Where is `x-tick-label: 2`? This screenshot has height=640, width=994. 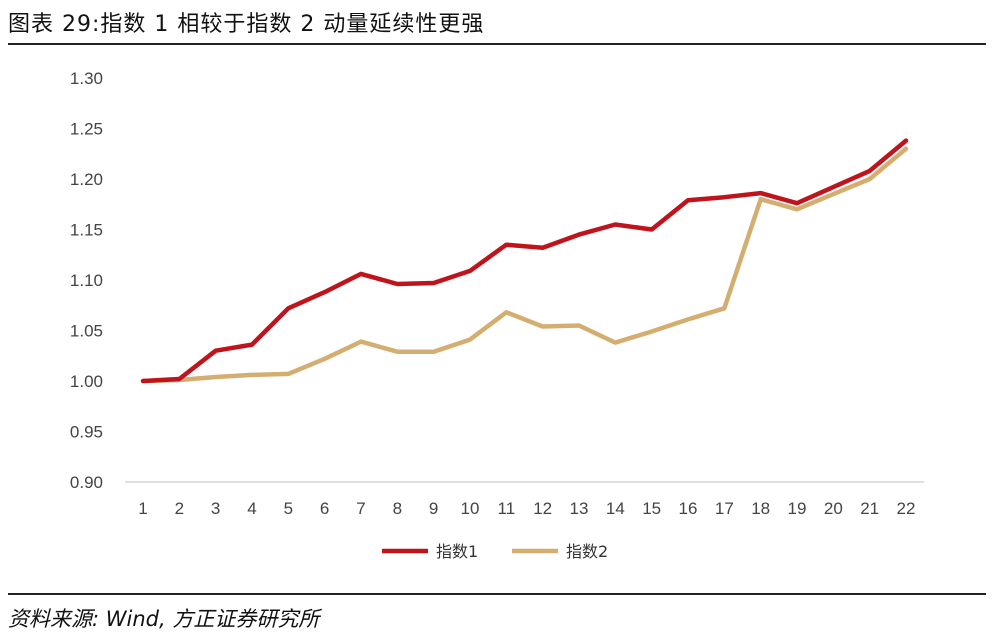 x-tick-label: 2 is located at coordinates (179, 508).